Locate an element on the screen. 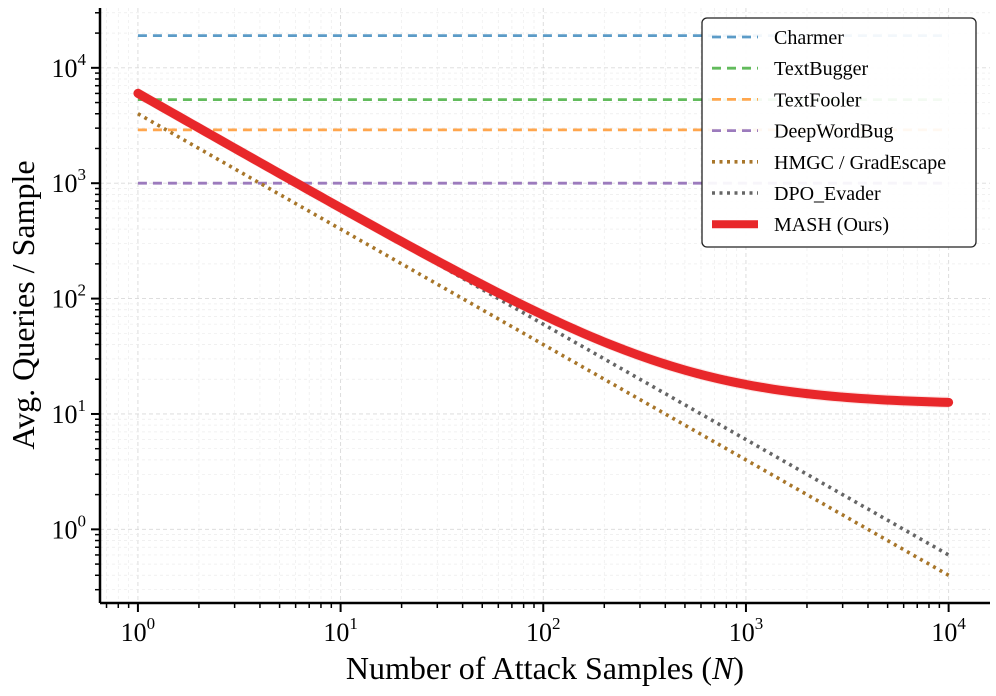 The image size is (996, 696). x-tick-label: 10¹ is located at coordinates (340, 630).